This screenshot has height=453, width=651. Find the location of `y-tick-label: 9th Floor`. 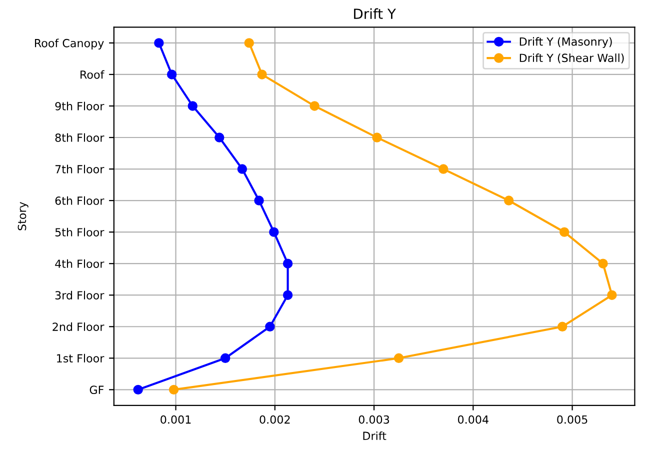

y-tick-label: 9th Floor is located at coordinates (79, 106).